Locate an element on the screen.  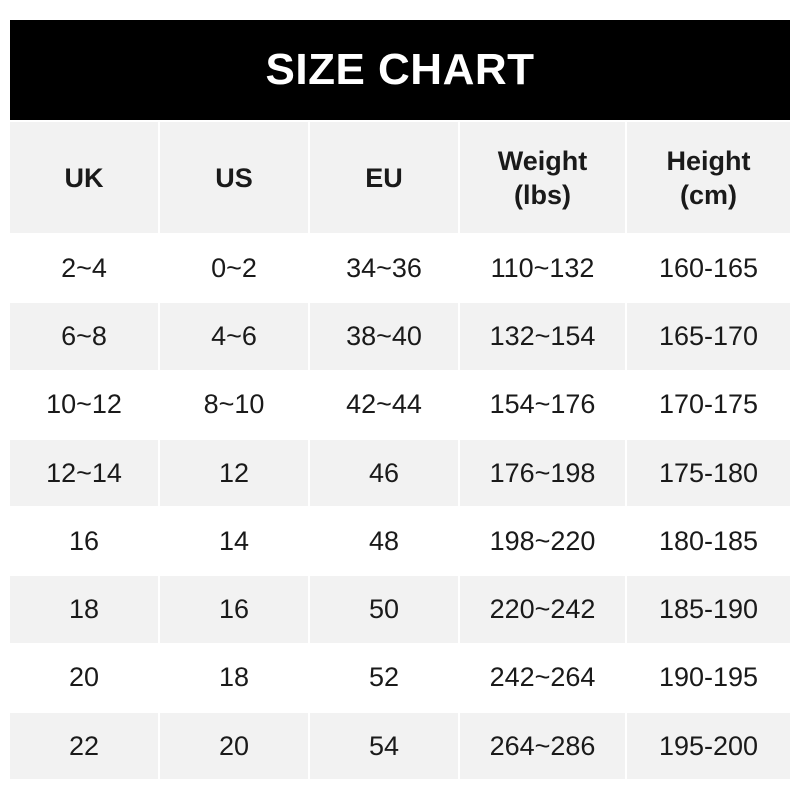
cell-us: 18 is located at coordinates (234, 678).